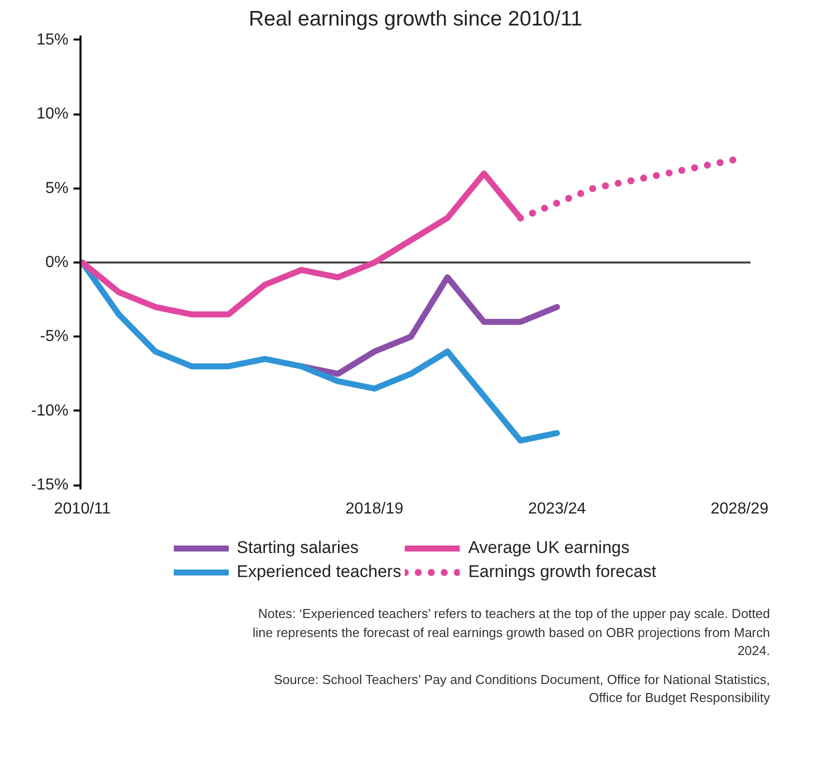  I want to click on y-tick-label: -5%, so click(54, 337).